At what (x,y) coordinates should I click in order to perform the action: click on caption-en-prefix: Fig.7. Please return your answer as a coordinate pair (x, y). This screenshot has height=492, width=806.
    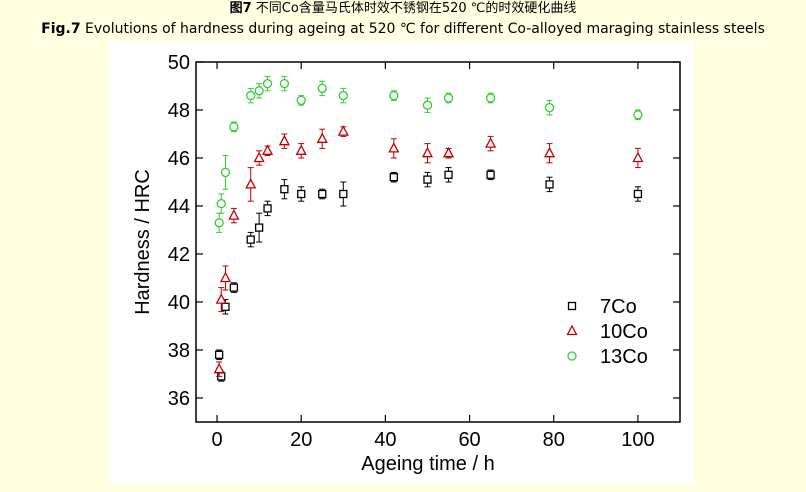
    Looking at the image, I should click on (61, 29).